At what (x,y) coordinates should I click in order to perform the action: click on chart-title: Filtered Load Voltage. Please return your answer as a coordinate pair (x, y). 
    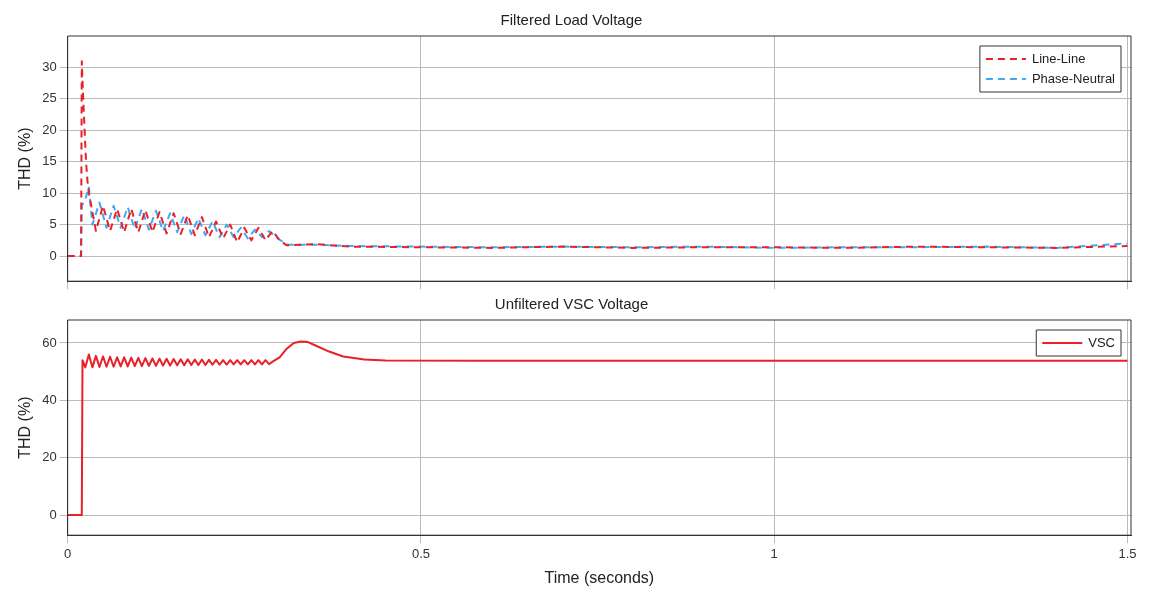
    Looking at the image, I should click on (571, 20).